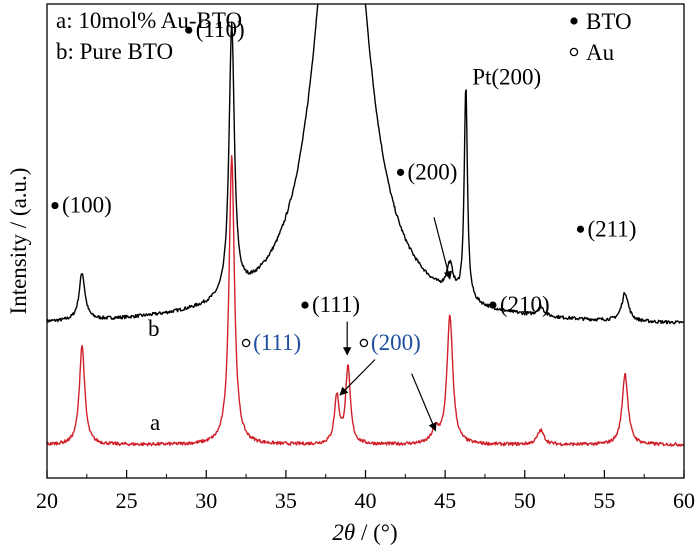  What do you see at coordinates (286, 500) in the screenshot?
I see `x-tick-label-35: 35` at bounding box center [286, 500].